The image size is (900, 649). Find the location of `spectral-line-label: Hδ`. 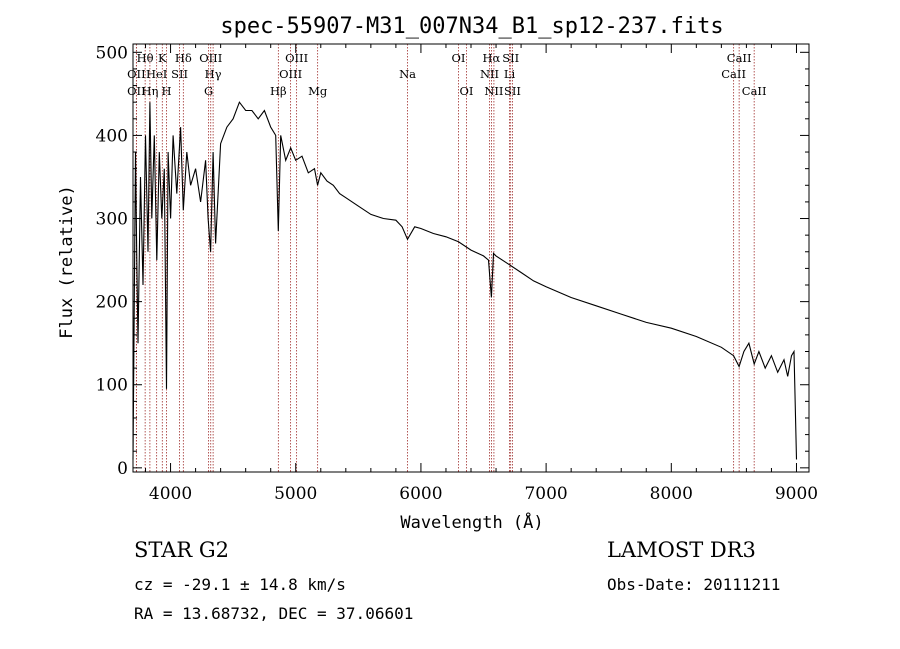

spectral-line-label: Hδ is located at coordinates (183, 58).